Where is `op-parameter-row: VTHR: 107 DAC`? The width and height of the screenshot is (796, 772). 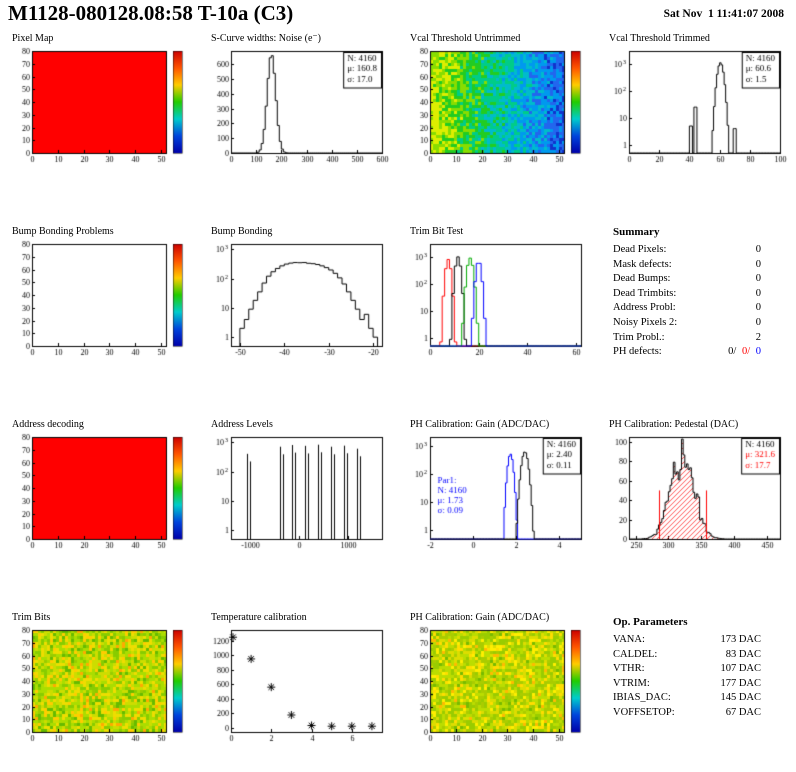
op-parameter-row: VTHR: 107 DAC is located at coordinates (687, 669).